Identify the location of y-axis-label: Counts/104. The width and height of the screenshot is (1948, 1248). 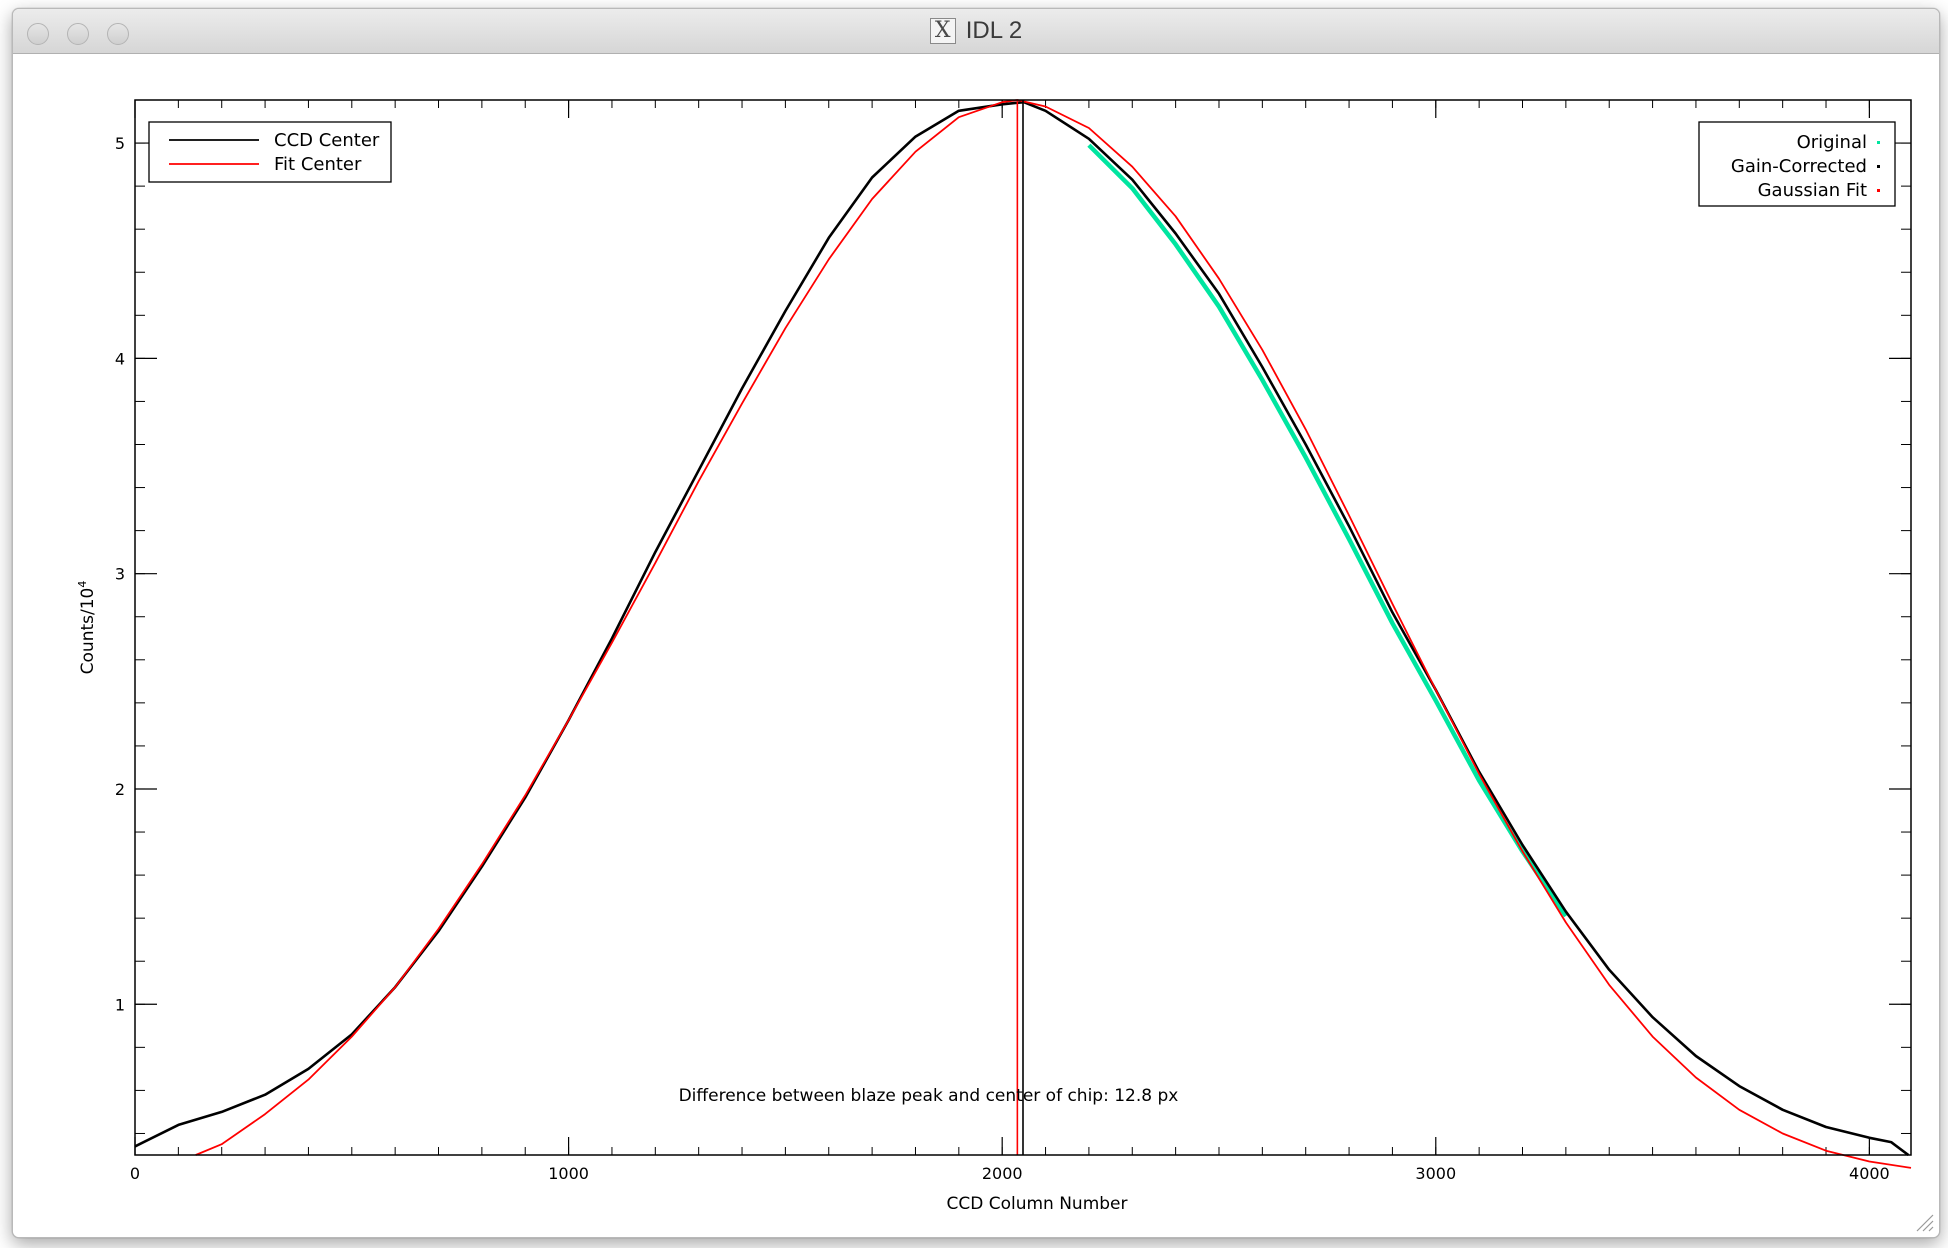
(87, 628).